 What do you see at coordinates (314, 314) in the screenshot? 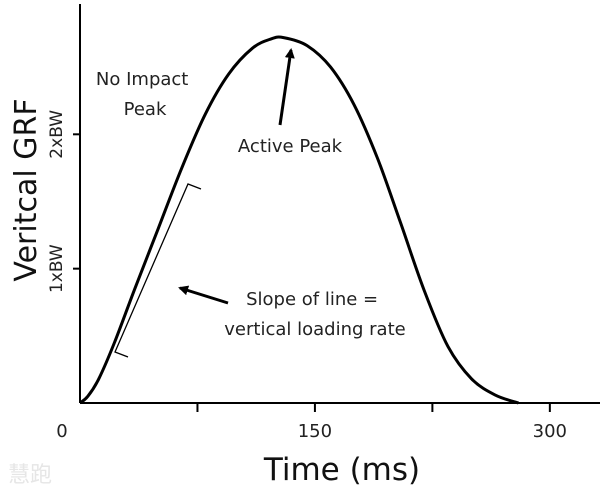
I see `slope-label: Slope of line = vertical loading rate` at bounding box center [314, 314].